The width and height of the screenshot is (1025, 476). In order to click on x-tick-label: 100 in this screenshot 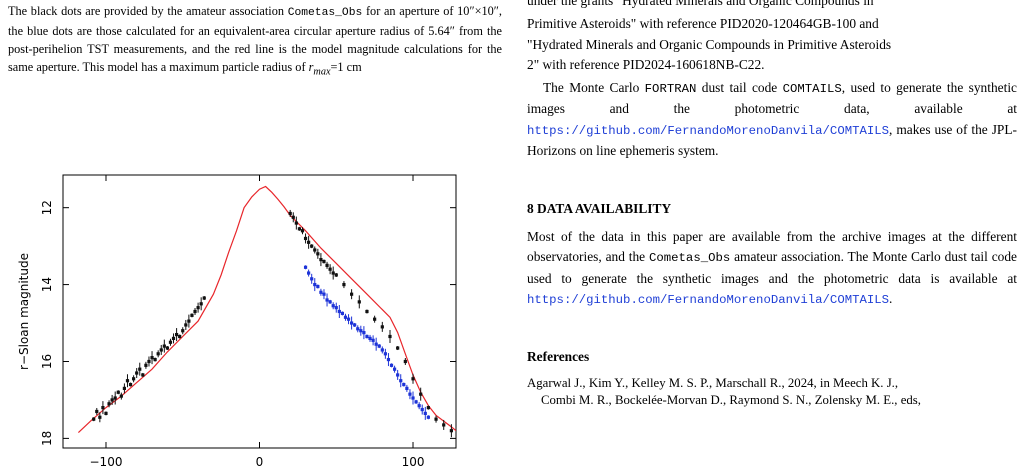, I will do `click(413, 462)`.